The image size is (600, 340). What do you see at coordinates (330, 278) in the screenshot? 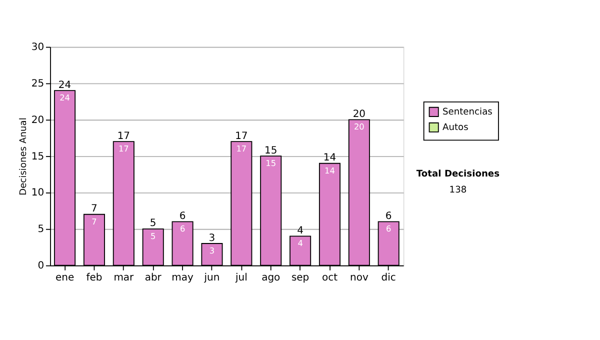
I see `x-tick-label: oct` at bounding box center [330, 278].